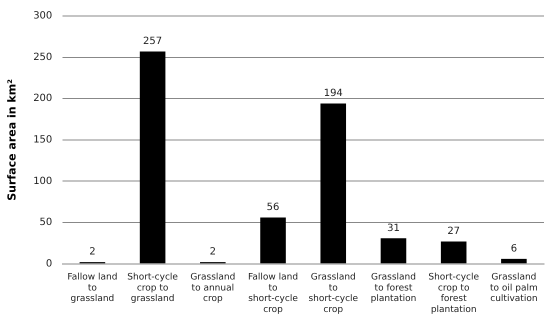 The height and width of the screenshot is (327, 560). I want to click on data-label: 257, so click(152, 42).